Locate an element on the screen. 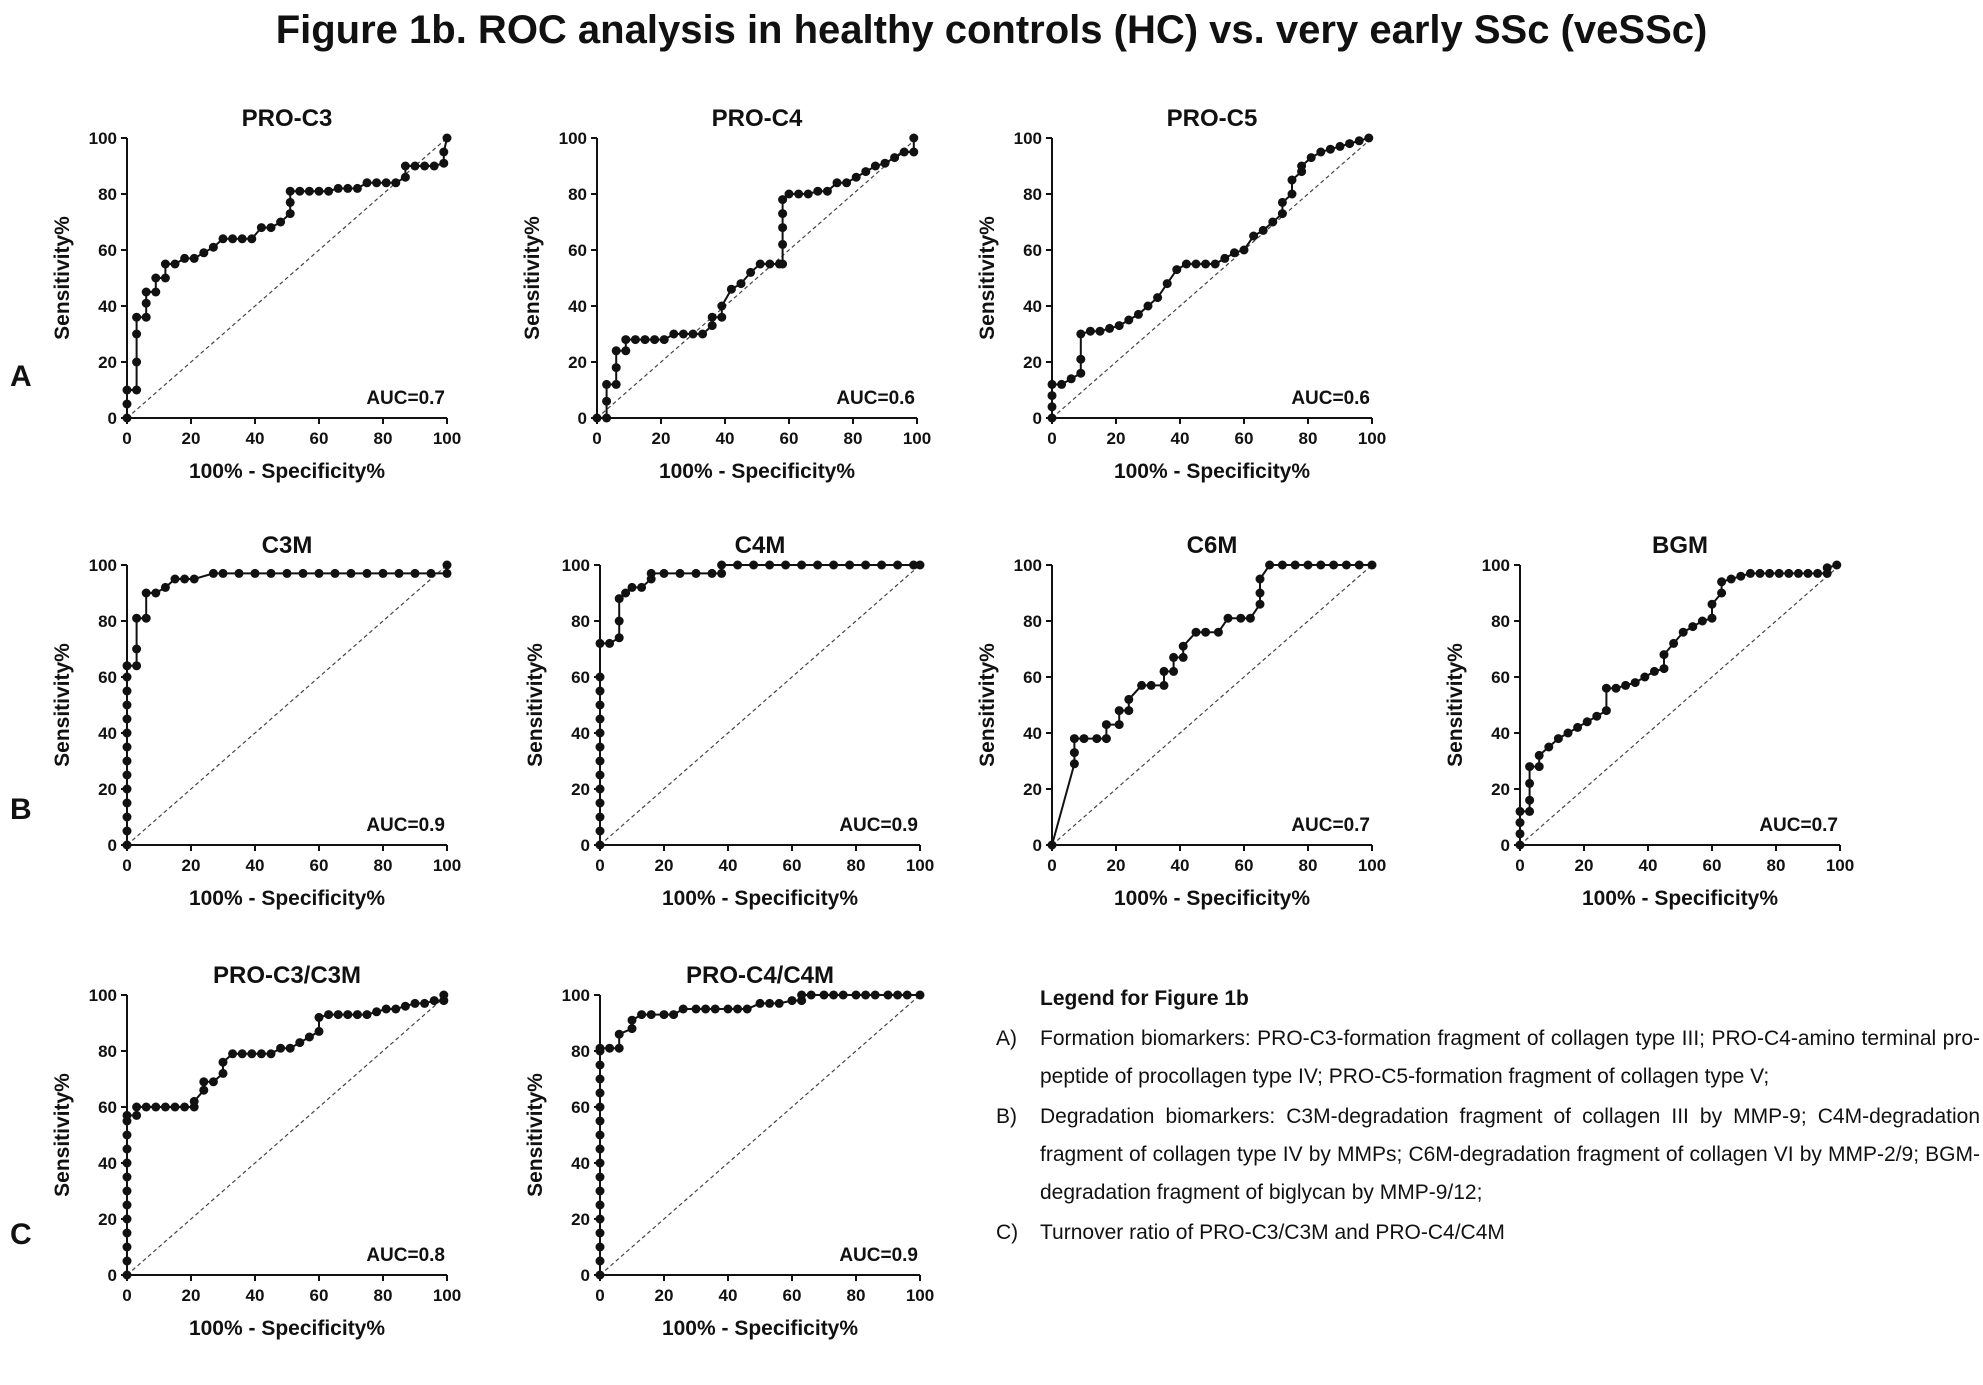  row-label-a: A is located at coordinates (21, 376).